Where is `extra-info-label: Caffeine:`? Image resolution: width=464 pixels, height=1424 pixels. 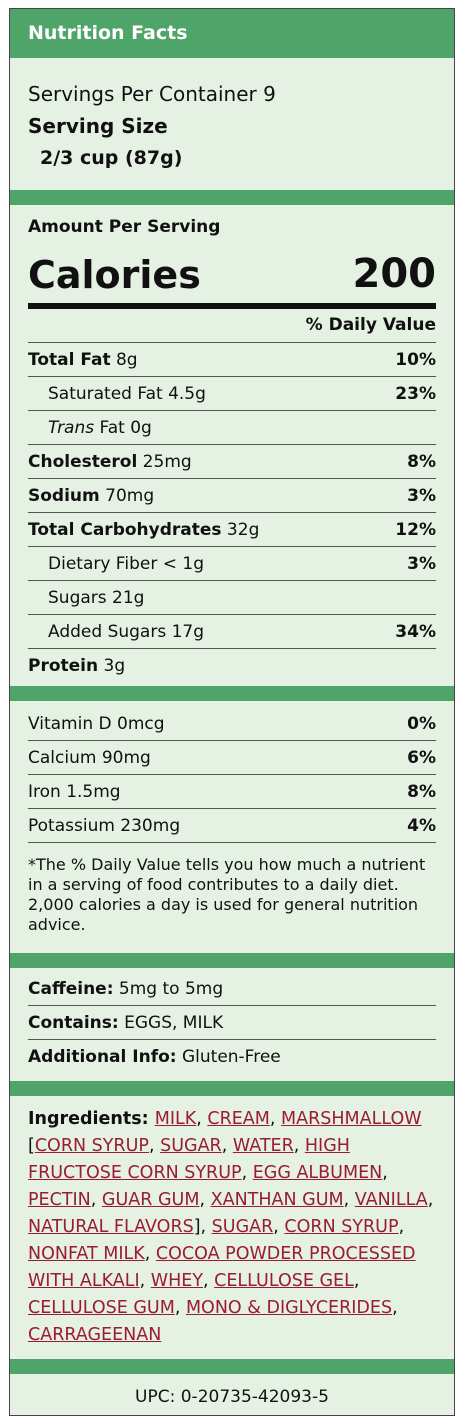
extra-info-label: Caffeine: is located at coordinates (71, 988).